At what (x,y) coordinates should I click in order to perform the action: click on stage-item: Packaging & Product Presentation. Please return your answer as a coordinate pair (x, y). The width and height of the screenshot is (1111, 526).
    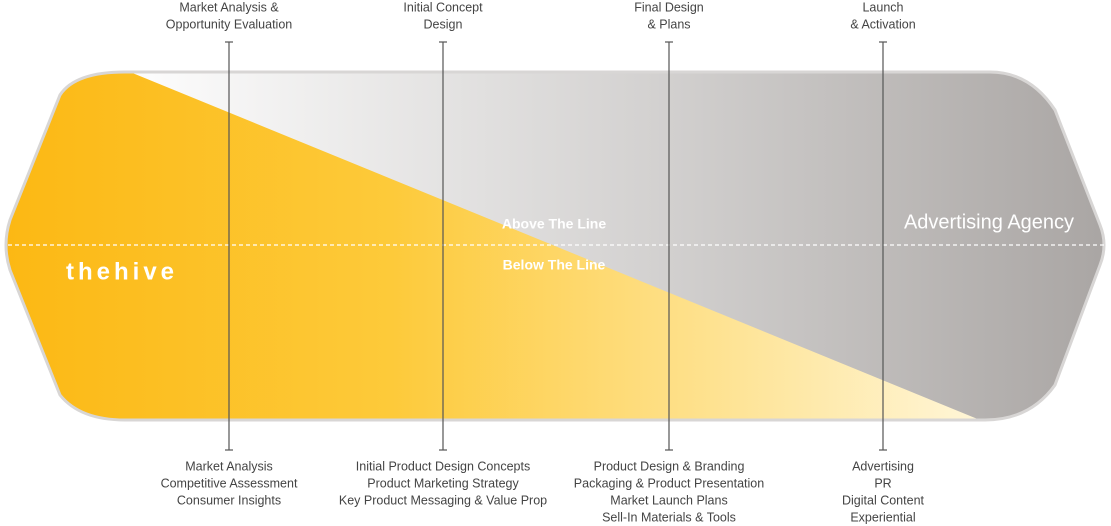
    Looking at the image, I should click on (669, 483).